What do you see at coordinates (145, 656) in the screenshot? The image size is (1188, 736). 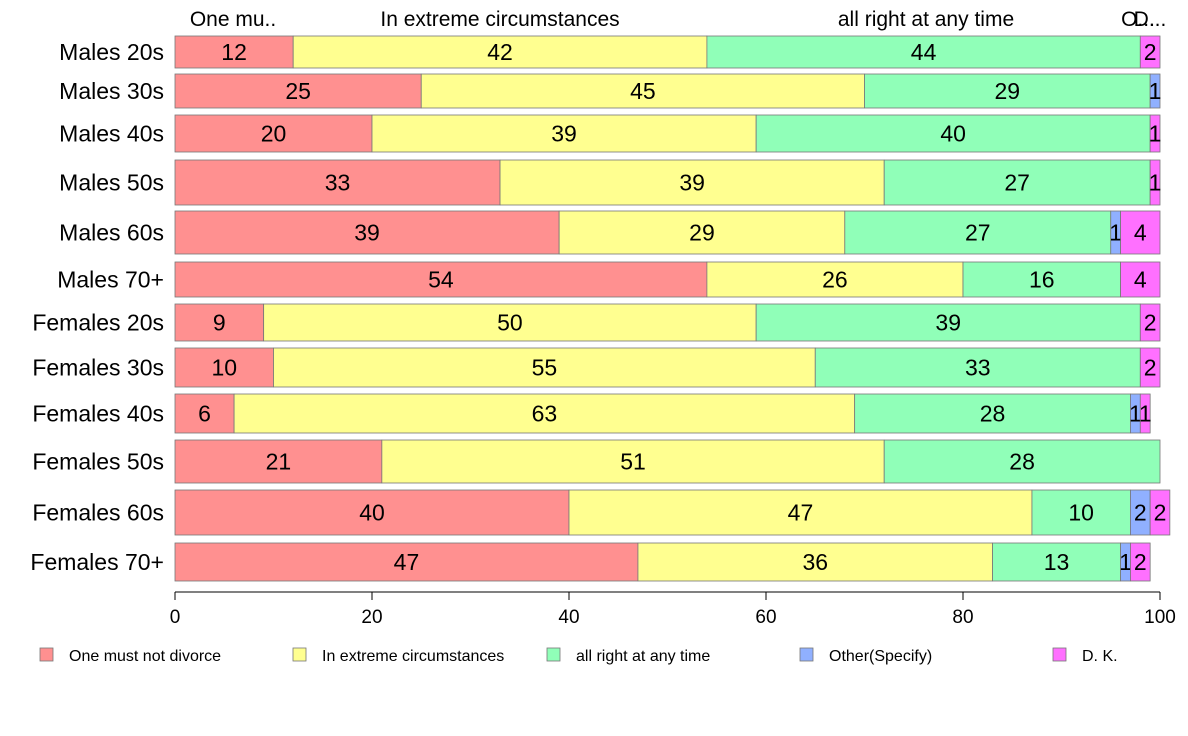 I see `legend-label: One must not divorce` at bounding box center [145, 656].